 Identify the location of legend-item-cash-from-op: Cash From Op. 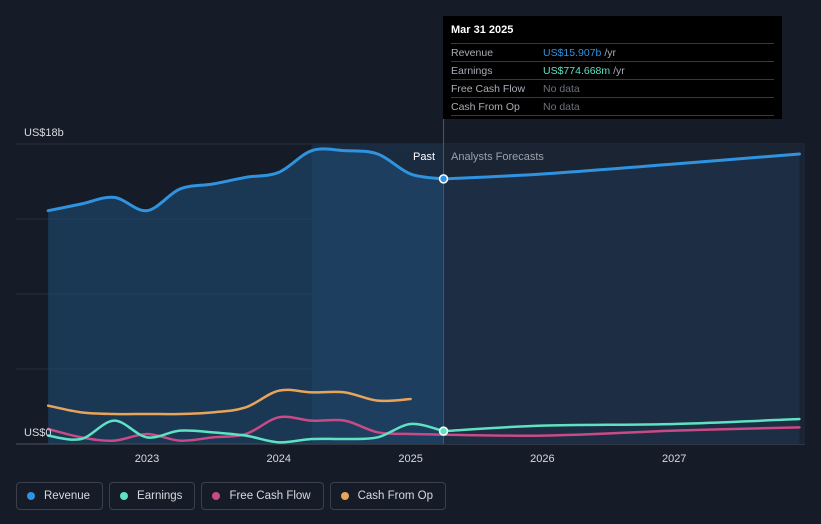
(388, 496).